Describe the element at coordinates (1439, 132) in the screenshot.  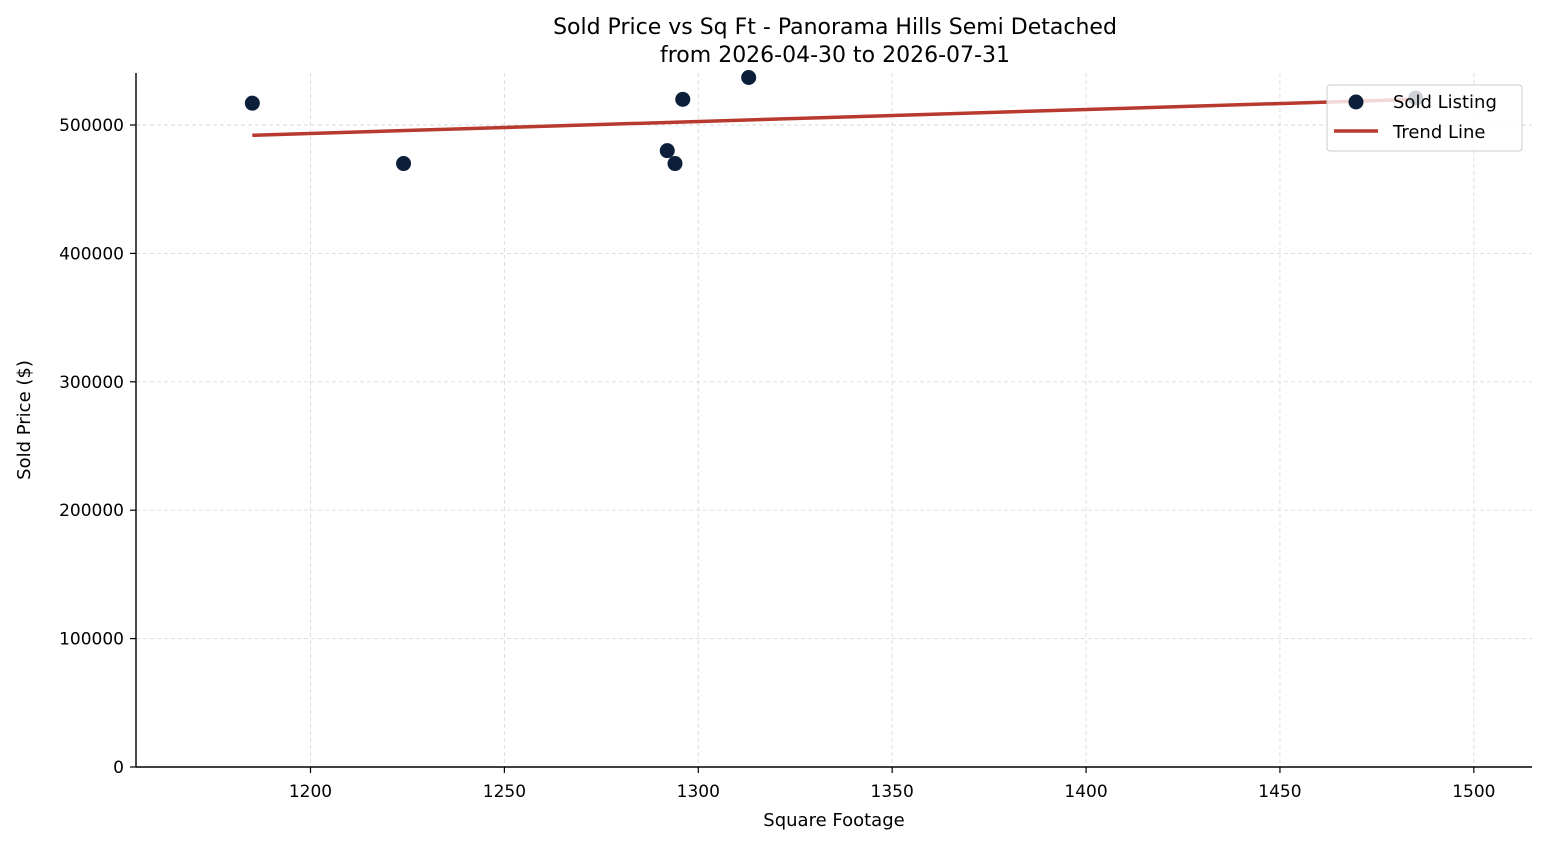
I see `legend-label-trend-line: Trend Line` at that location.